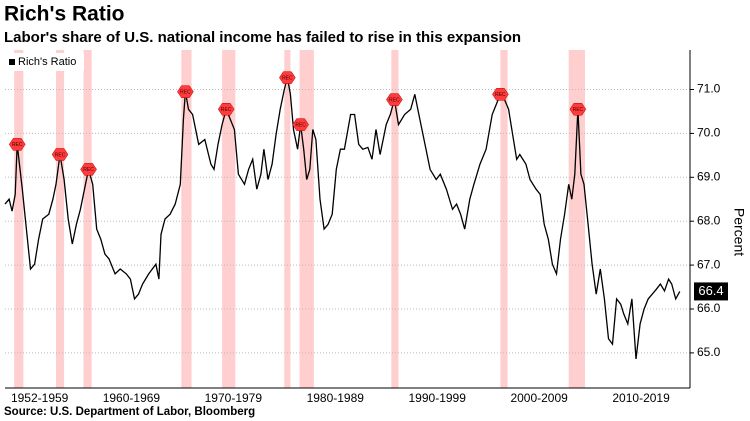  I want to click on y-axis-label: Percent, so click(739, 232).